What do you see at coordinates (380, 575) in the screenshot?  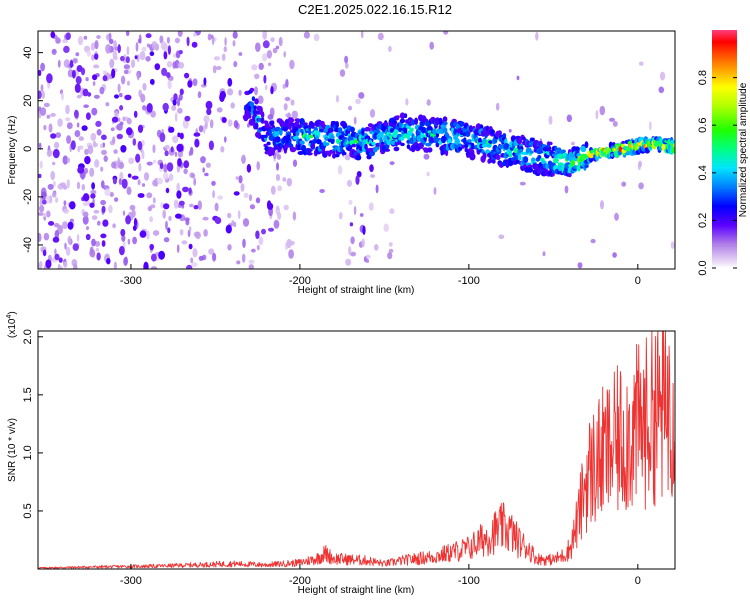 I see `snr-x-ticks: -300 -200 -100 0` at bounding box center [380, 575].